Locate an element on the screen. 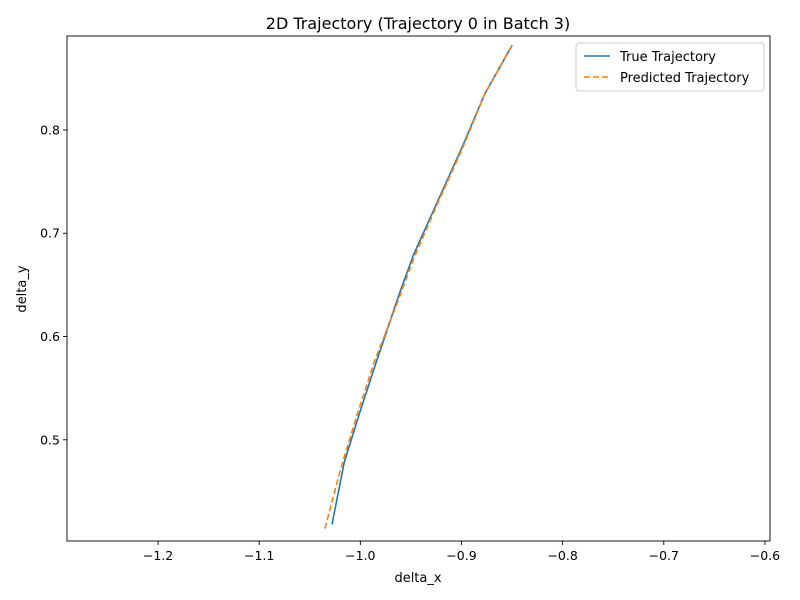  x-axis-ticks: −1.2 −1.1 −1.0 −0.9 −0.8 −0.7 −0.6 is located at coordinates (461, 552).